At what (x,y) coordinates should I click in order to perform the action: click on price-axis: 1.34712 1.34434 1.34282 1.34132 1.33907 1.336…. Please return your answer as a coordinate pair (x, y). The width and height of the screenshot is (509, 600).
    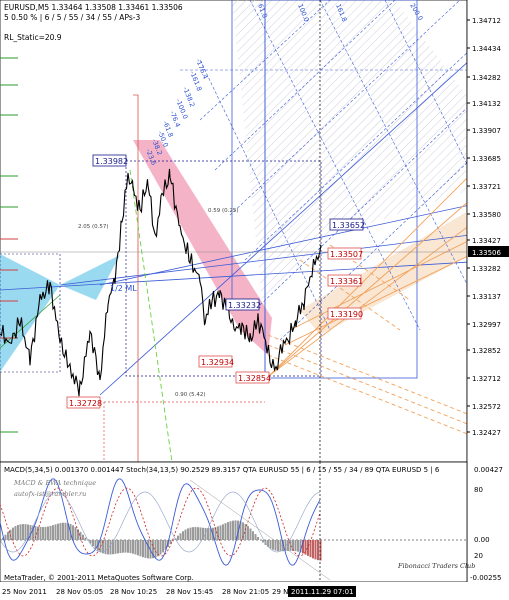
    Looking at the image, I should click on (487, 291).